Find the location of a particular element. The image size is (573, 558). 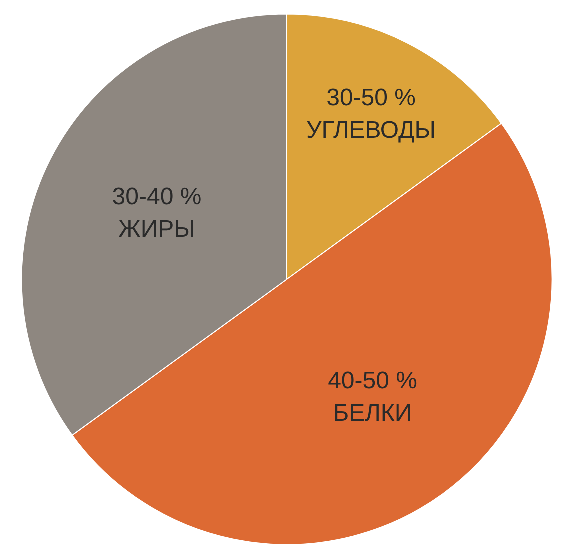

slice-label: 30-40 % ЖИРЫ is located at coordinates (157, 214).